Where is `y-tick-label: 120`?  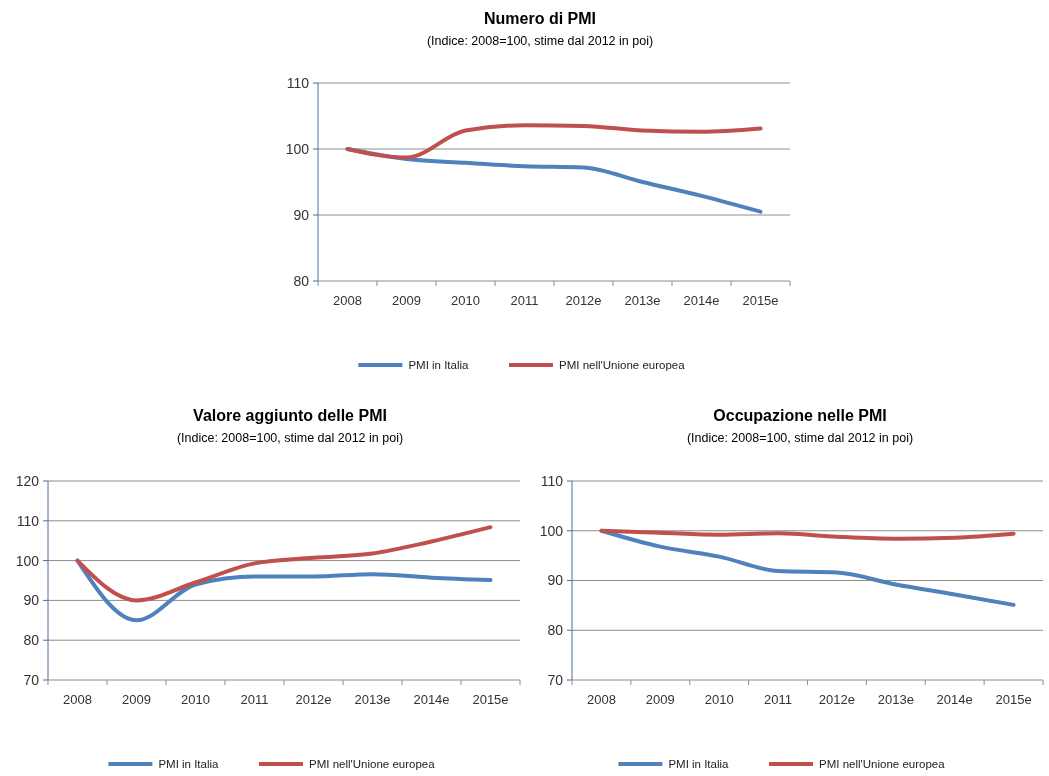
y-tick-label: 120 is located at coordinates (27, 480).